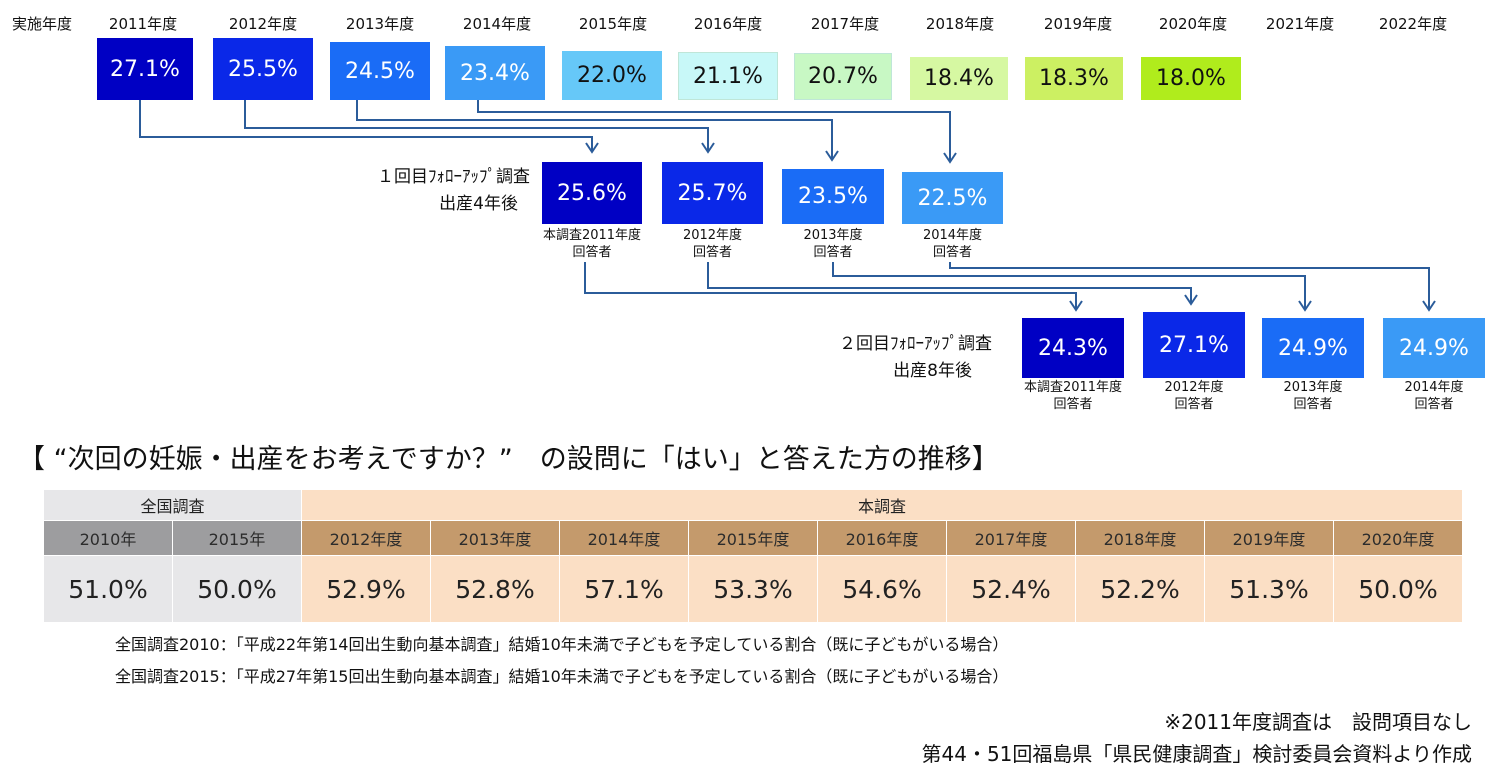 The image size is (1500, 775). What do you see at coordinates (1434, 396) in the screenshot?
I see `fu2-label-4: 2014年度 回答者` at bounding box center [1434, 396].